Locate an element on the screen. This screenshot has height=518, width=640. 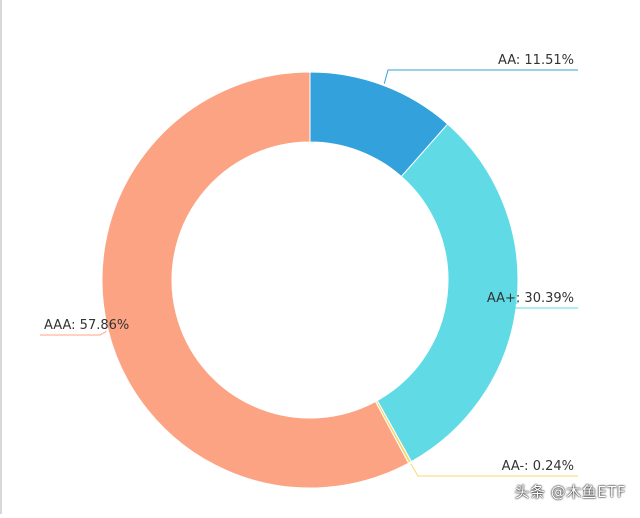
leader-line-aa is located at coordinates (480, 76).